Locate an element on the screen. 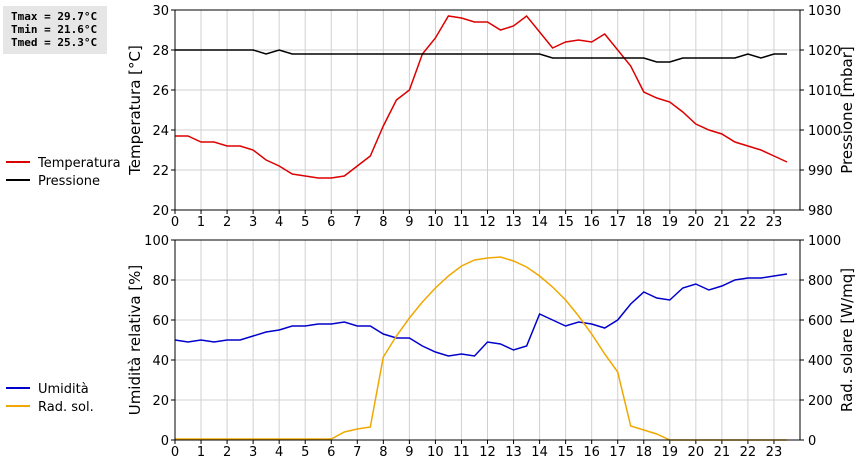 The image size is (860, 460). pressione-line is located at coordinates (481, 56).